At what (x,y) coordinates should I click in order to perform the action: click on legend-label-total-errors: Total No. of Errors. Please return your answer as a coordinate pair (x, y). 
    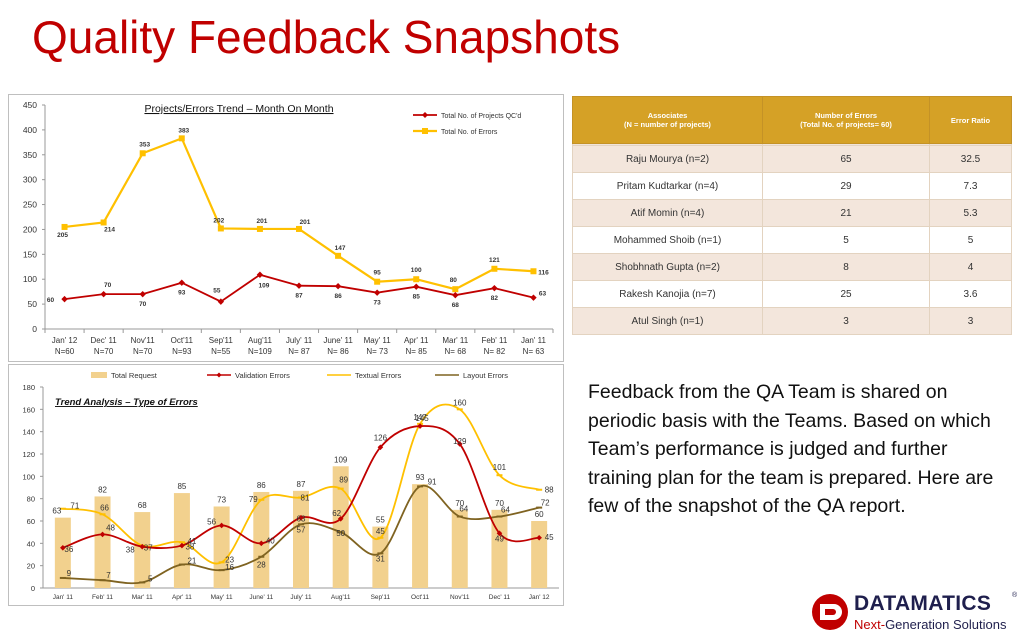
    Looking at the image, I should click on (469, 132).